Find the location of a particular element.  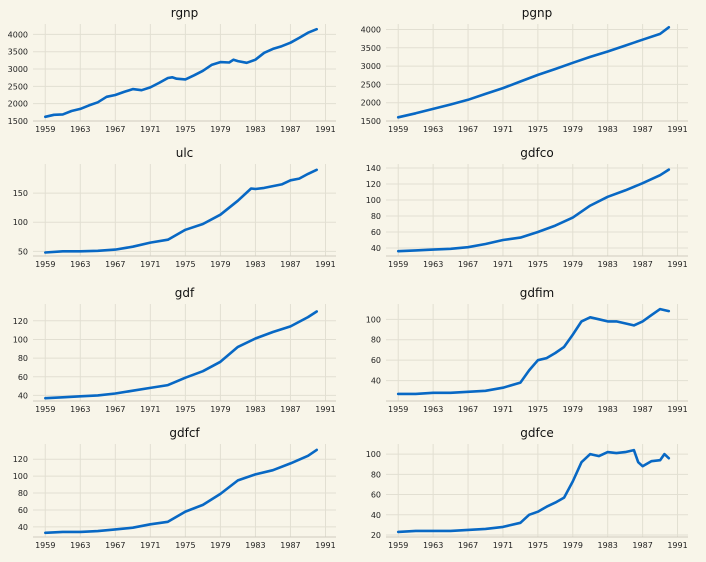

series-line-ulc is located at coordinates (181, 211).